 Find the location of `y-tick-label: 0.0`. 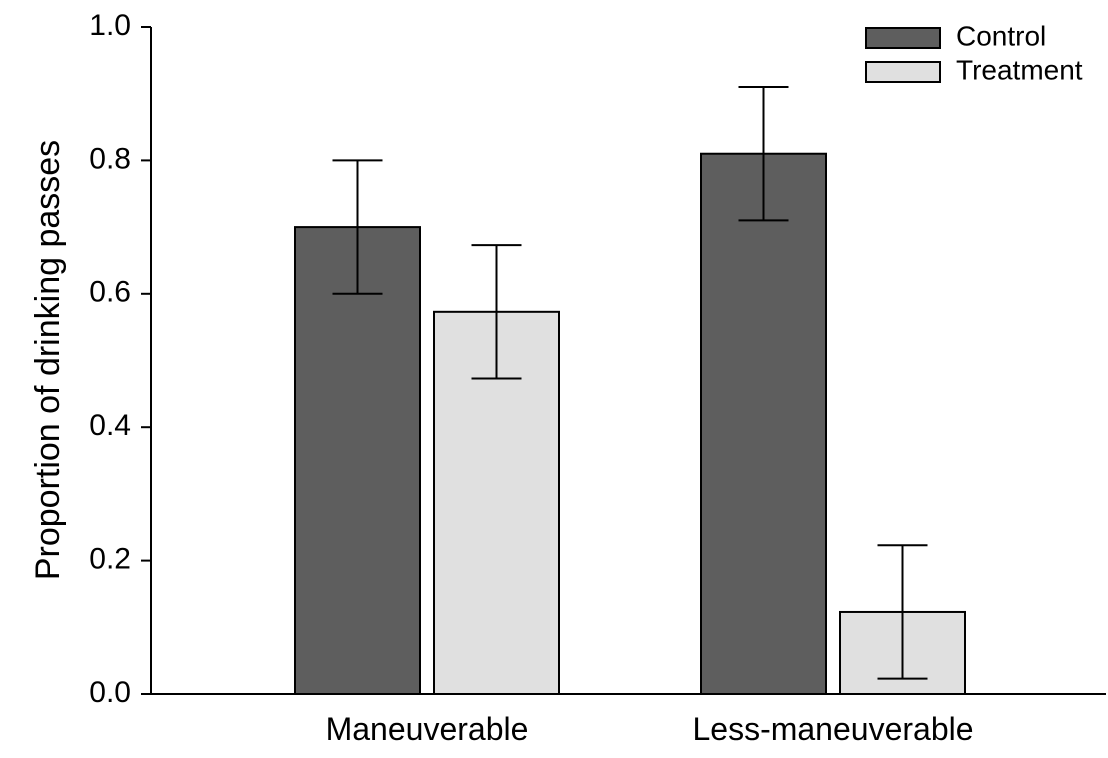

y-tick-label: 0.0 is located at coordinates (110, 692).